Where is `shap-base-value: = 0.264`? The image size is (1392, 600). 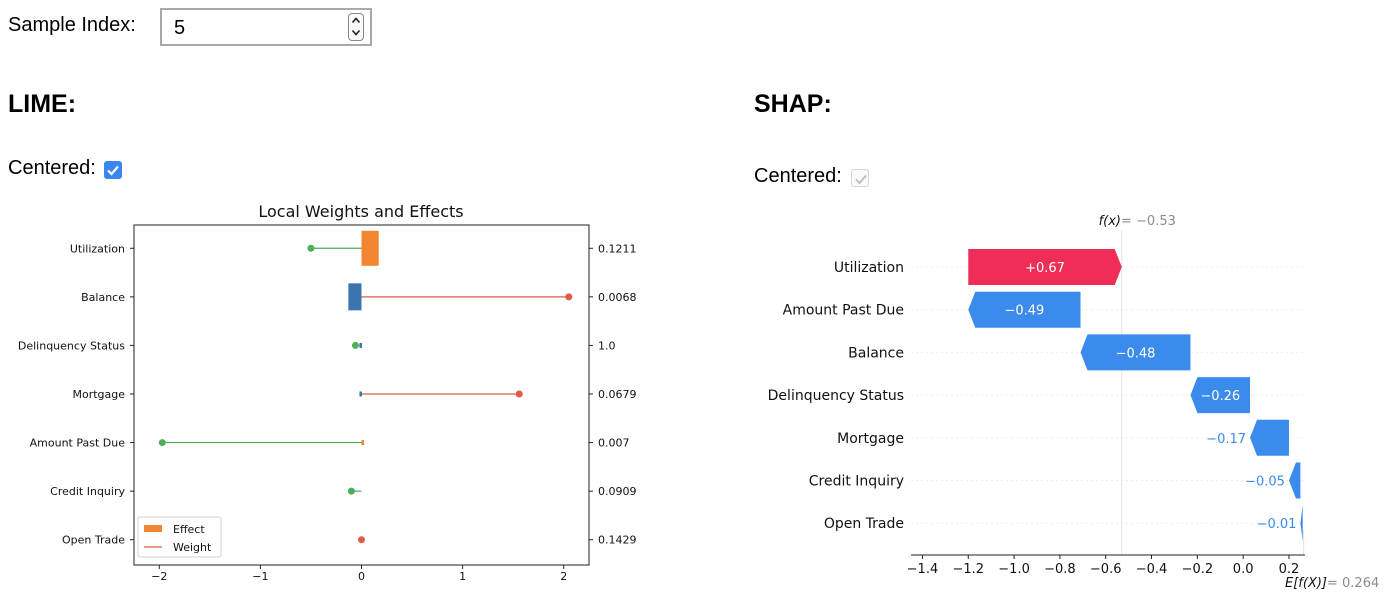
shap-base-value: = 0.264 is located at coordinates (1353, 583).